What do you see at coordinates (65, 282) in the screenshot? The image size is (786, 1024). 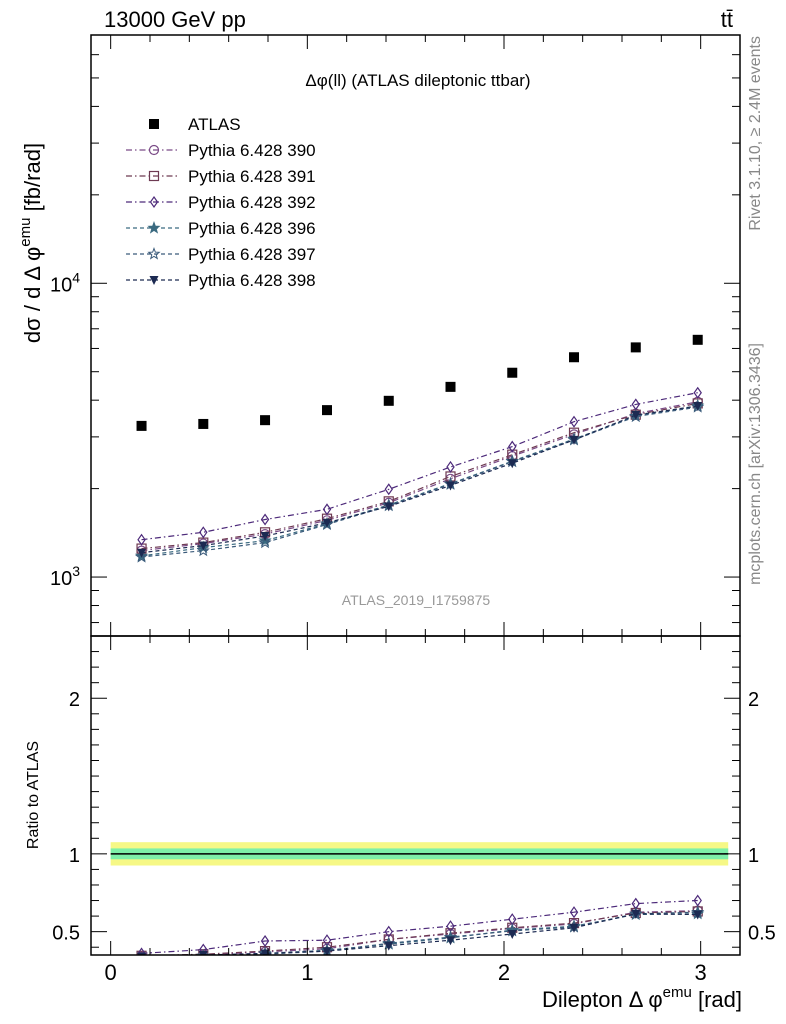 I see `y-tick-label: 10⁴` at bounding box center [65, 282].